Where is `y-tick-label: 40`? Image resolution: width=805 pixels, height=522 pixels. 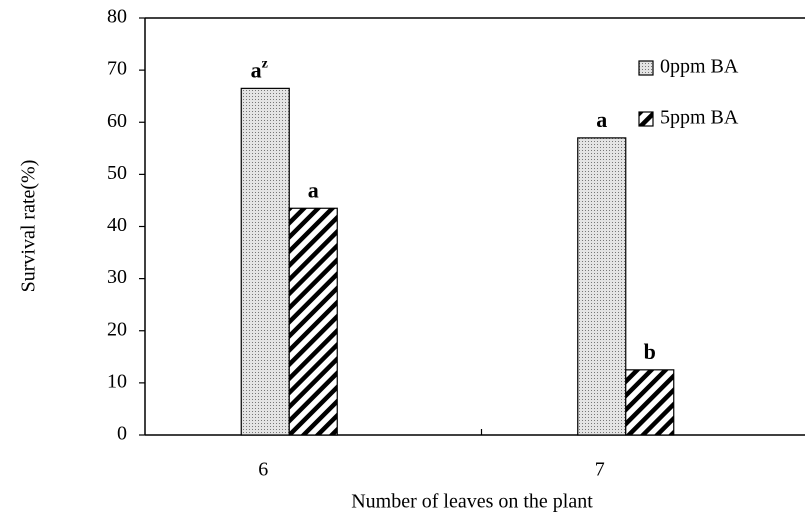 y-tick-label: 40 is located at coordinates (117, 225).